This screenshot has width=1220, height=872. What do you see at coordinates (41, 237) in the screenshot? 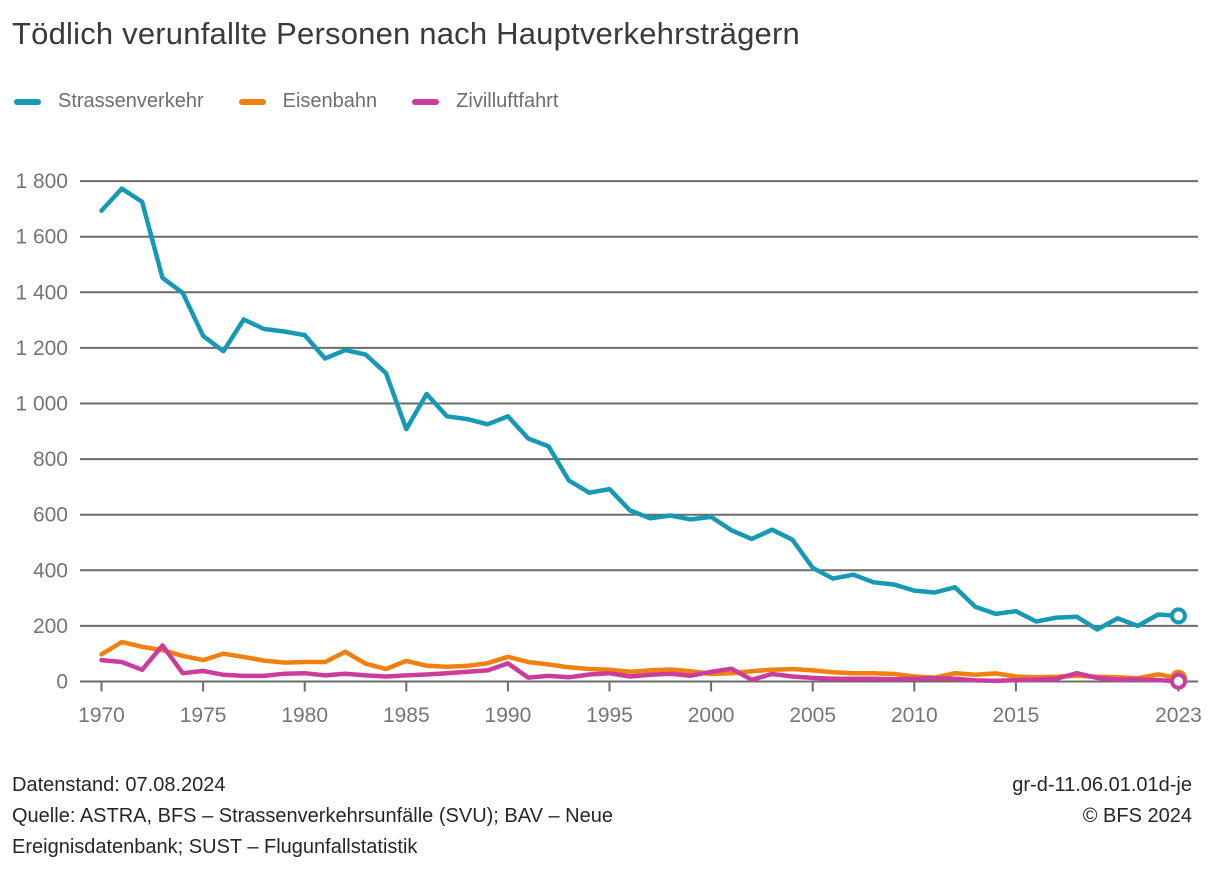
I see `y-tick-label: 1 600` at bounding box center [41, 237].